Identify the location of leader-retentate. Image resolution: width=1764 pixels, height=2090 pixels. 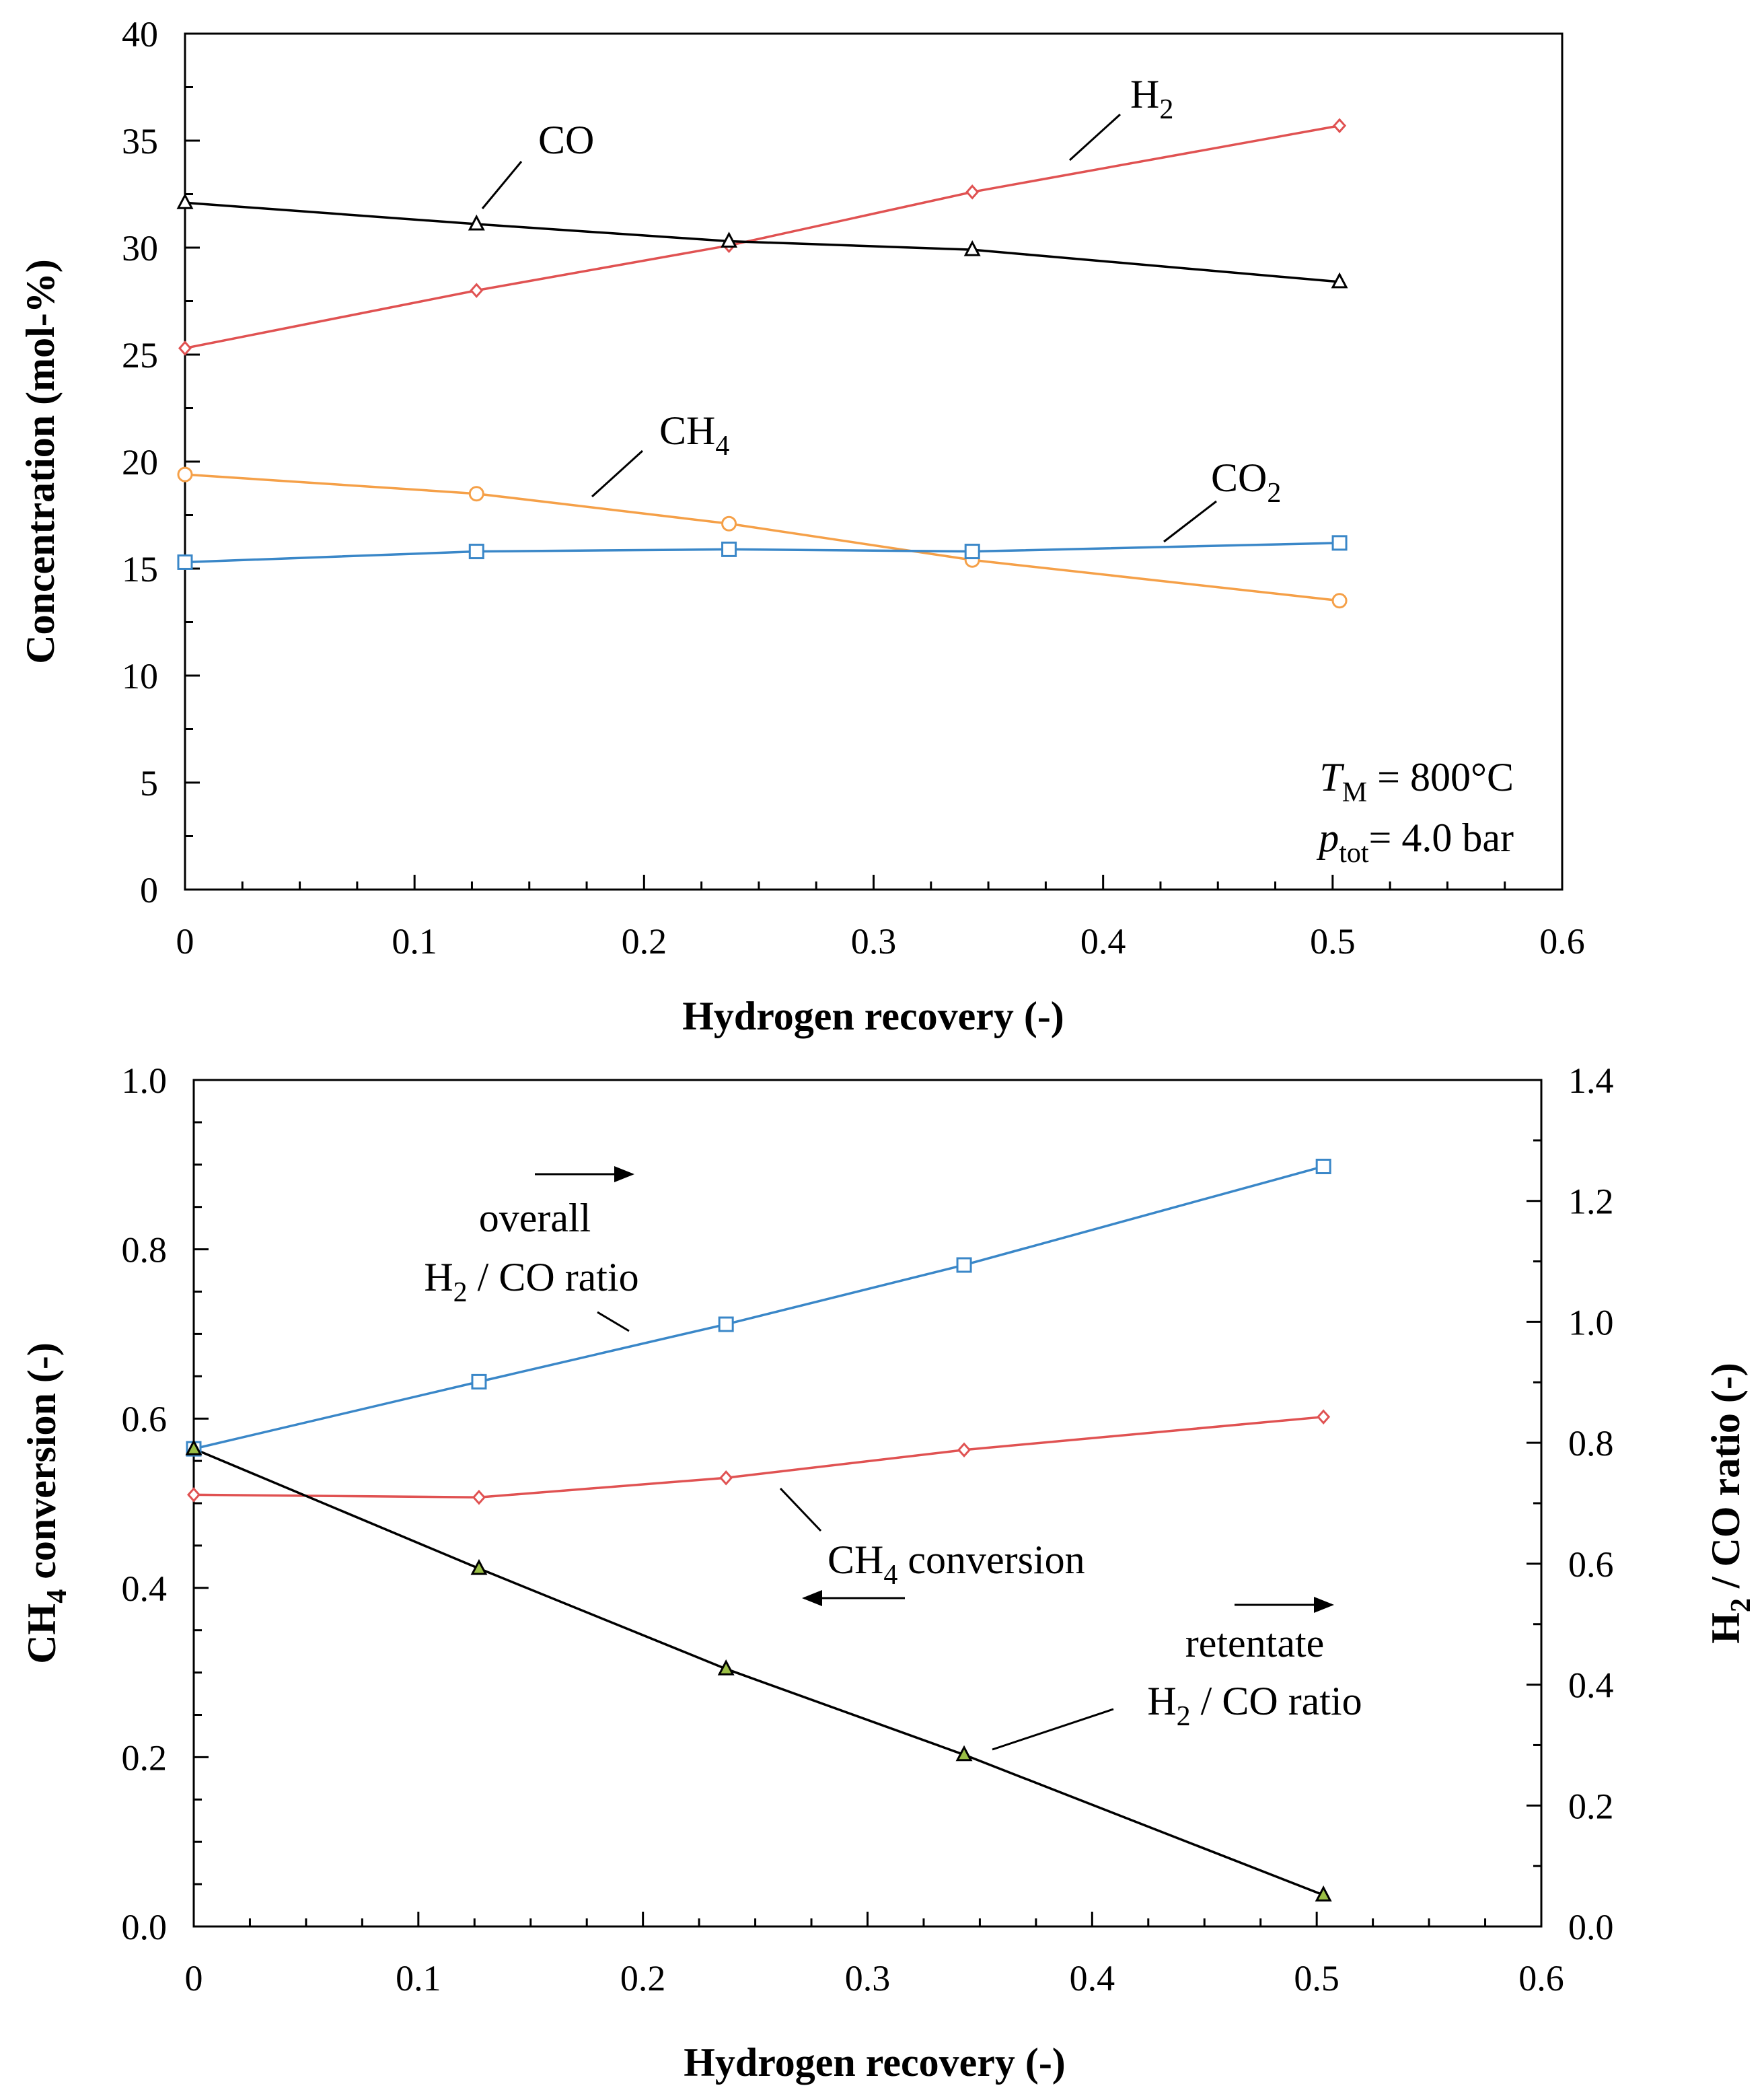
(1053, 1729).